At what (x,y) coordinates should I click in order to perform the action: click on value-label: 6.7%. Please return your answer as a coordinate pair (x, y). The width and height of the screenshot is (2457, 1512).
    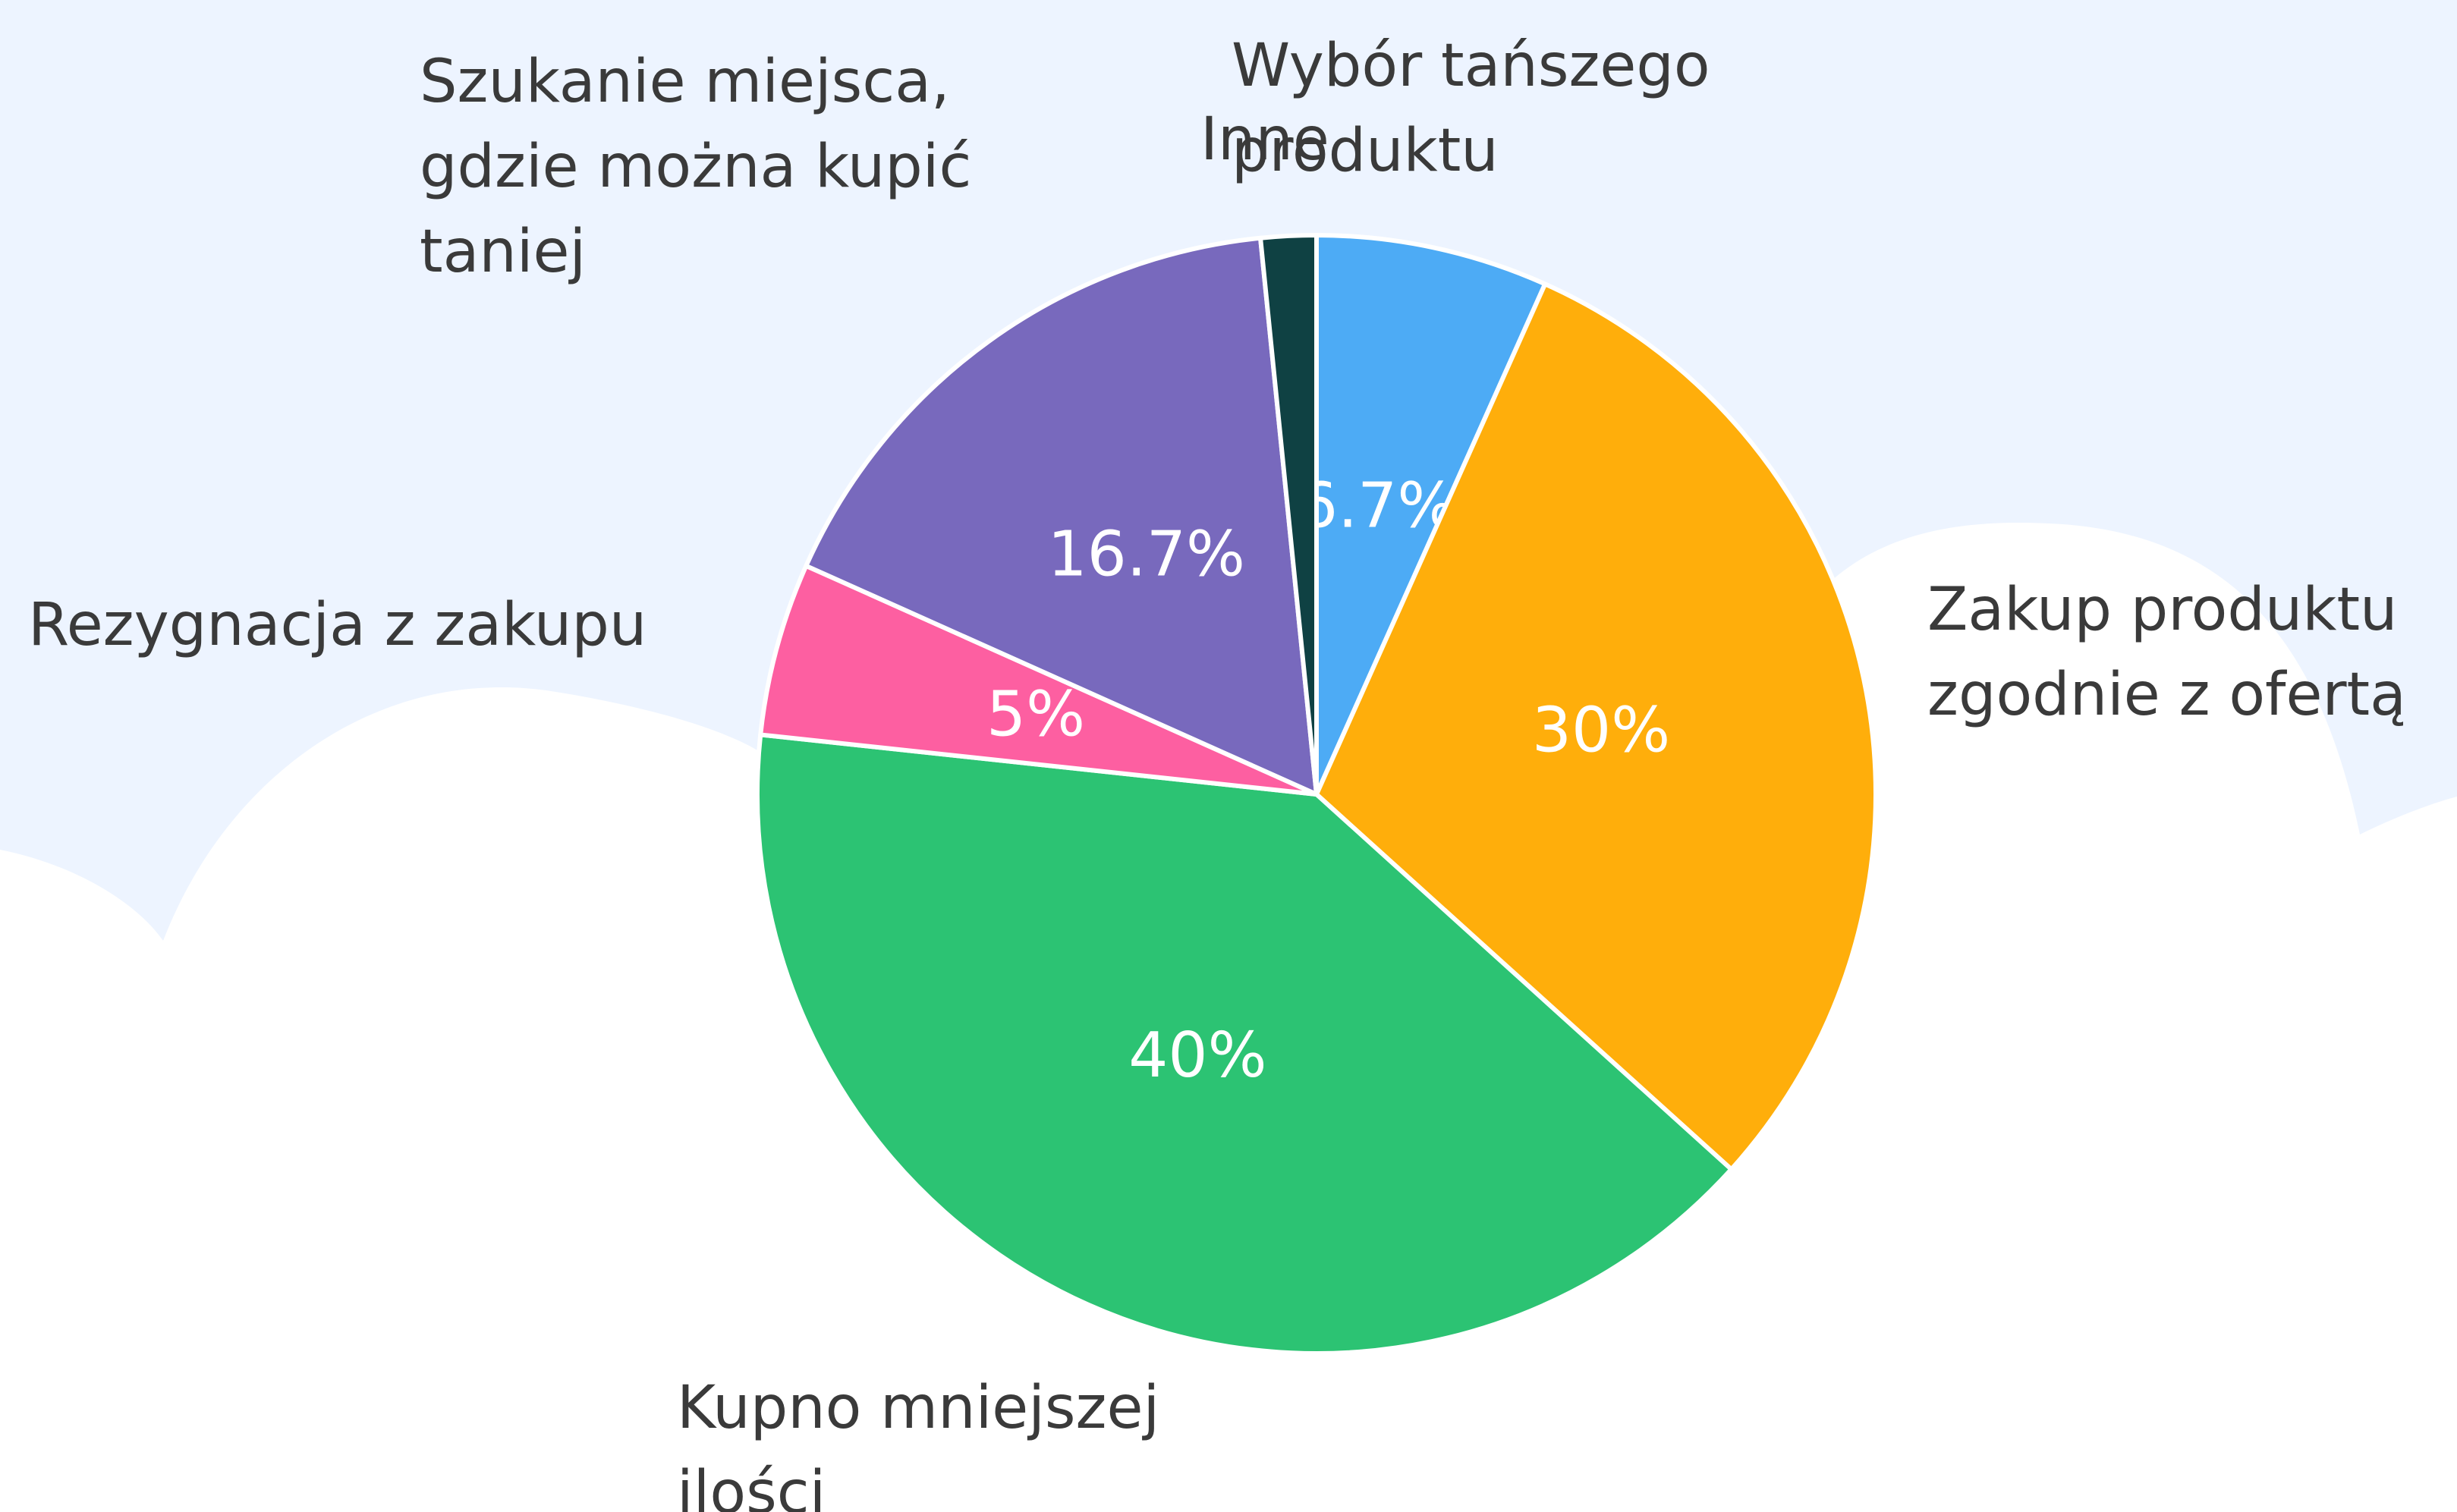
    Looking at the image, I should click on (1377, 506).